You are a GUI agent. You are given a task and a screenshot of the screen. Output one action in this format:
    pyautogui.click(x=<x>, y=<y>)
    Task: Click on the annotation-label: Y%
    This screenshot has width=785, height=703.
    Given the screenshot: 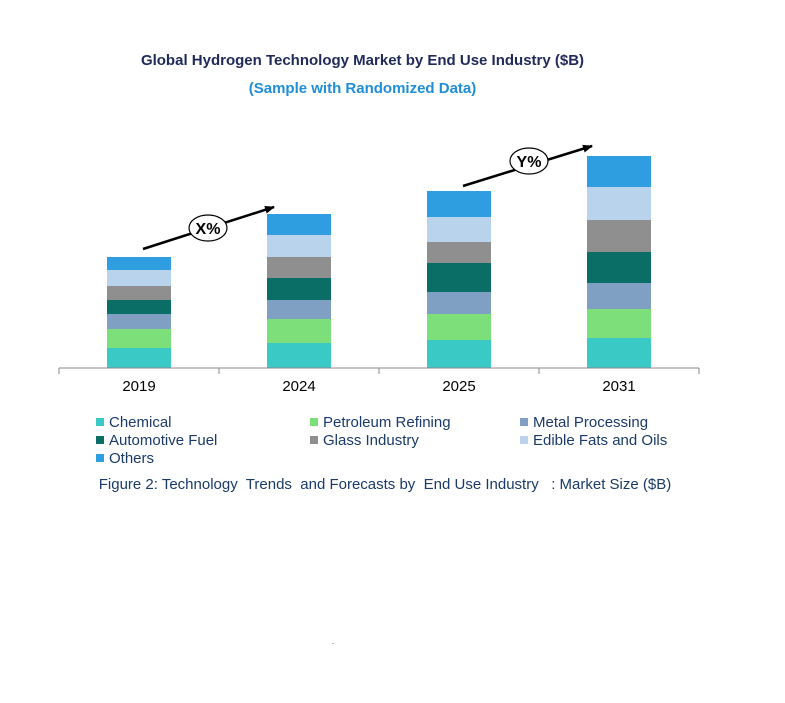 What is the action you would take?
    pyautogui.click(x=529, y=162)
    